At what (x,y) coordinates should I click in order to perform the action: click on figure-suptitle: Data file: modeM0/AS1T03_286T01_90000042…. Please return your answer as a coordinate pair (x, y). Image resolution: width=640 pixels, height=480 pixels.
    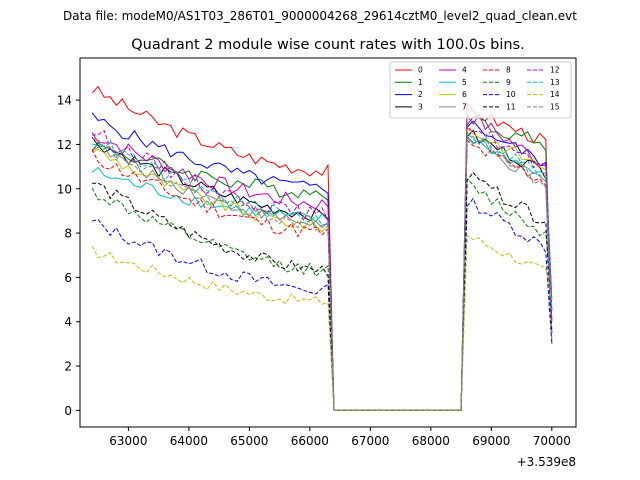
    Looking at the image, I should click on (320, 16).